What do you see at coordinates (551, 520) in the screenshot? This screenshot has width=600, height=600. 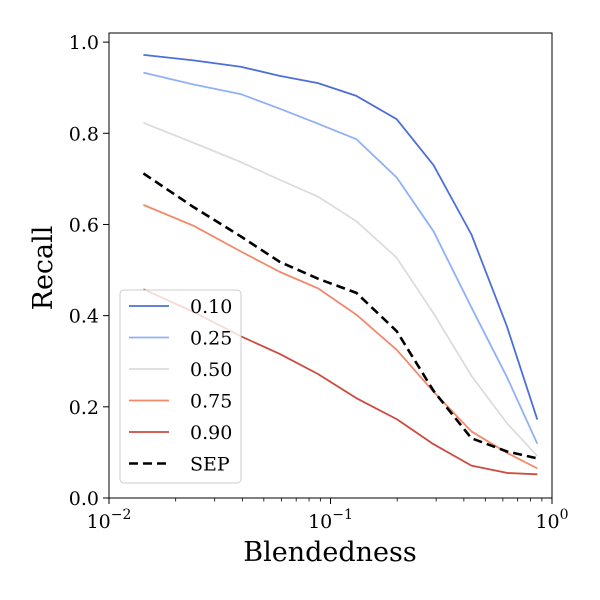 I see `x-tick-label: 10⁰` at bounding box center [551, 520].